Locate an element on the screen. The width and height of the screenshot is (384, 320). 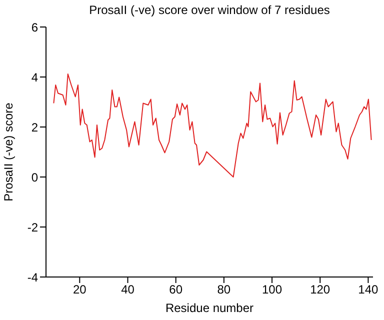
y-tick-label: 4 is located at coordinates (34, 77).